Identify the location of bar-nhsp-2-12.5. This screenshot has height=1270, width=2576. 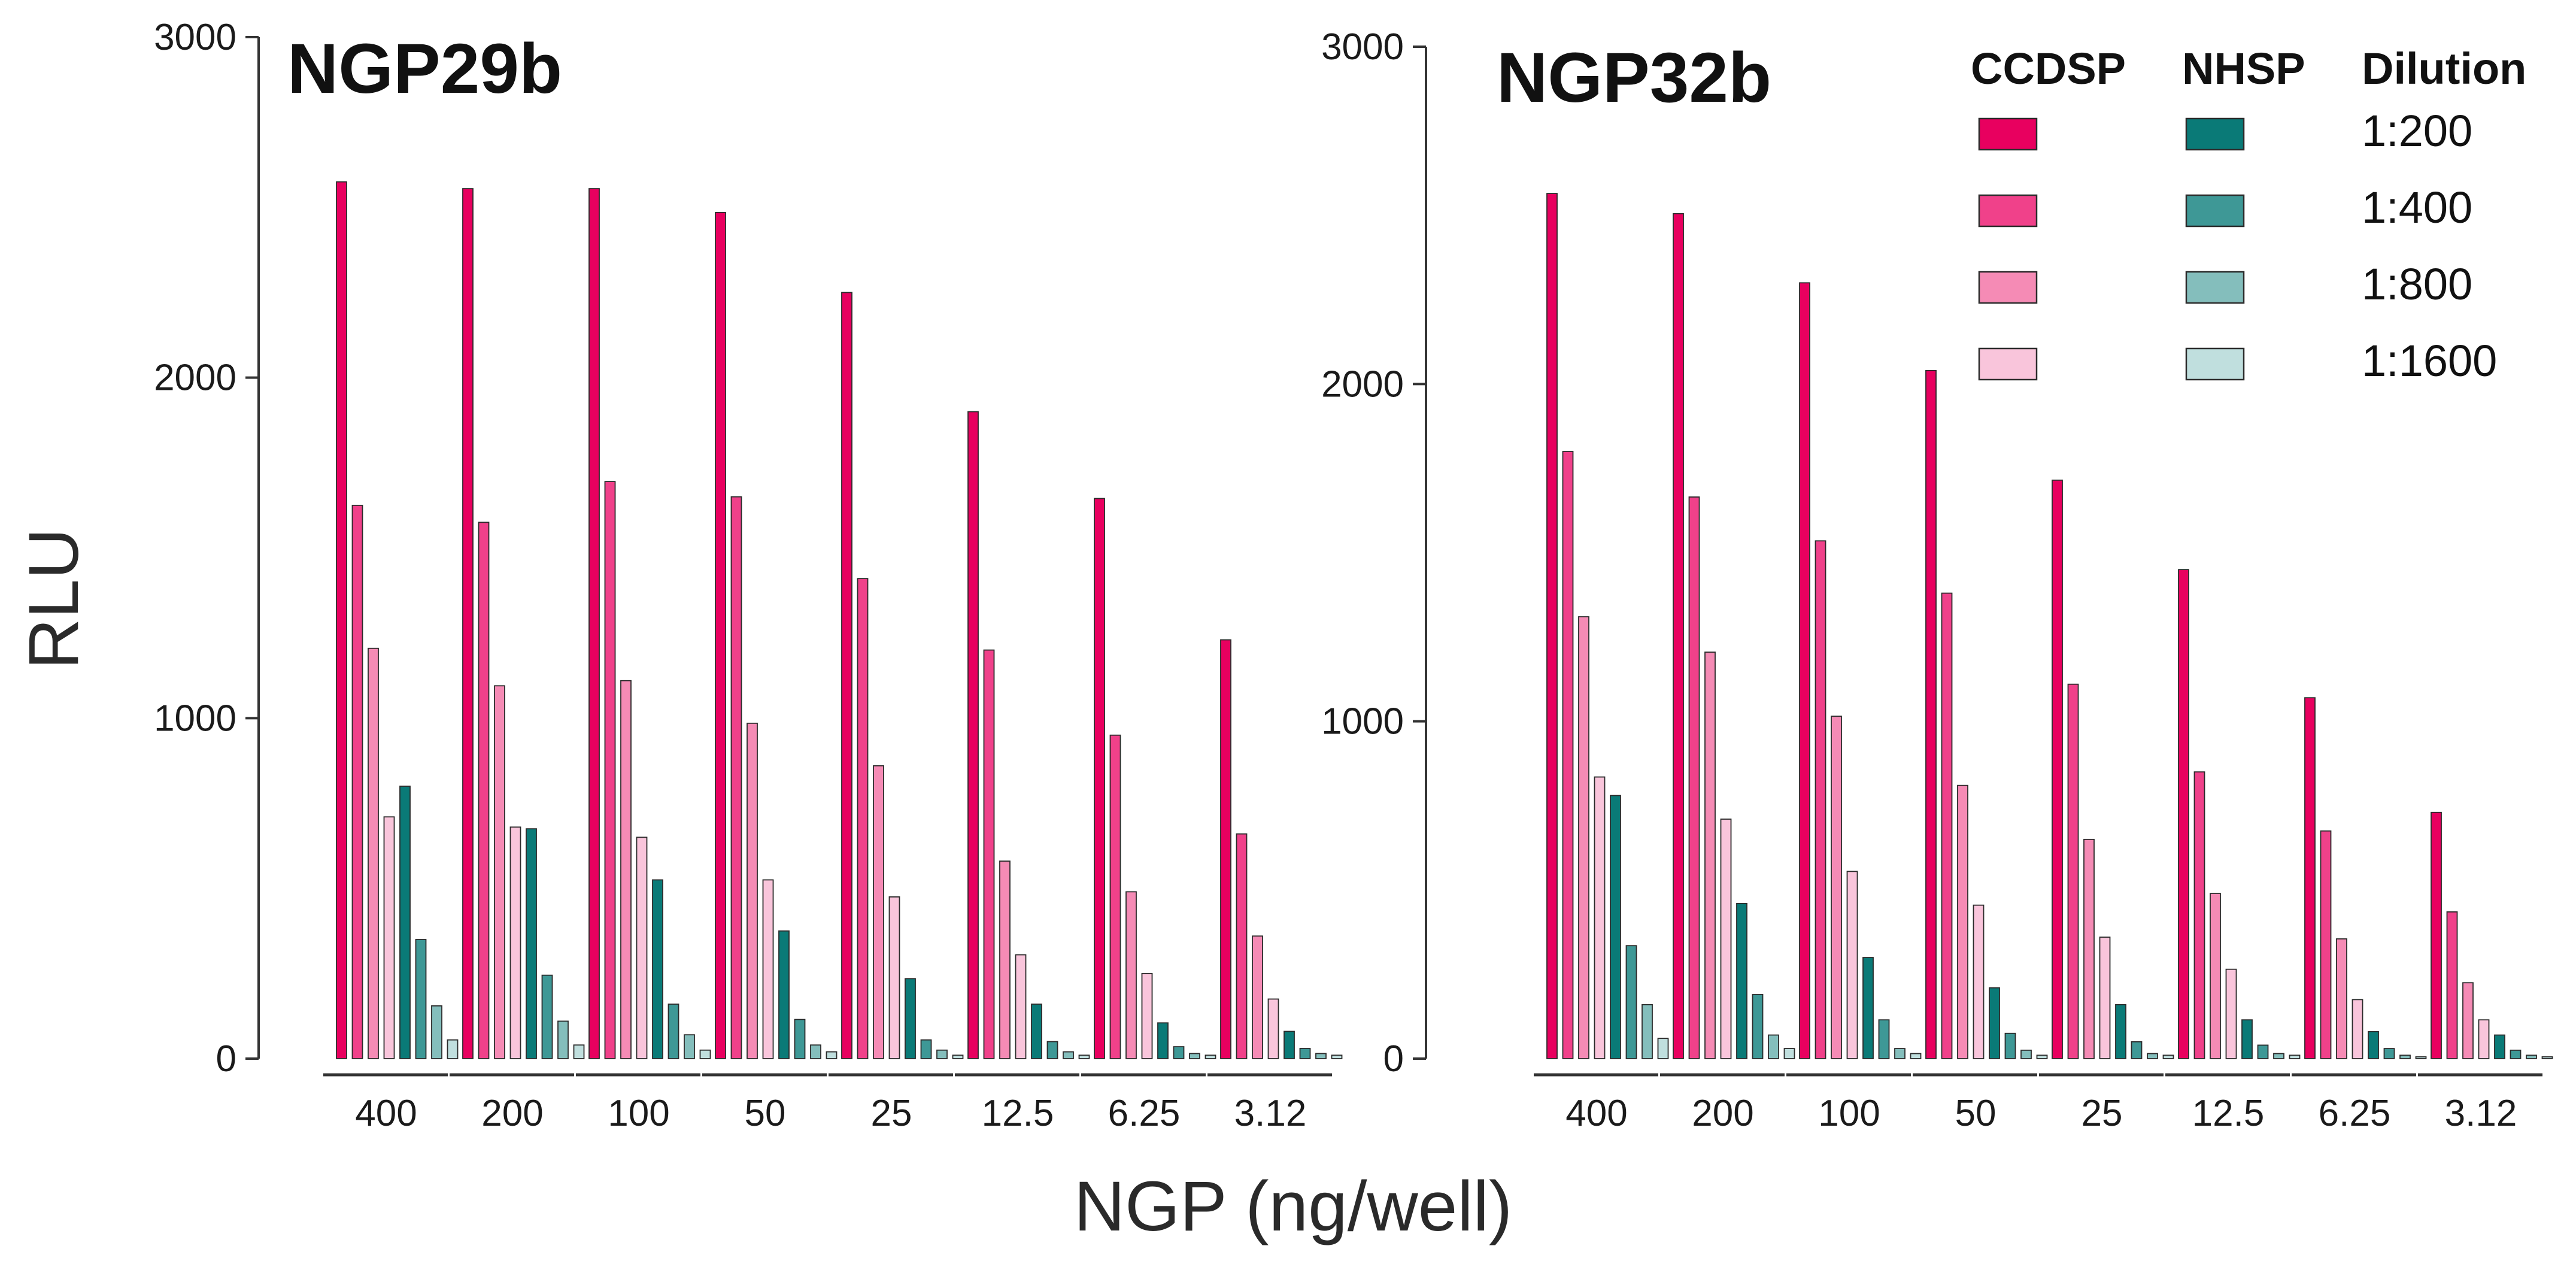
(2278, 1056).